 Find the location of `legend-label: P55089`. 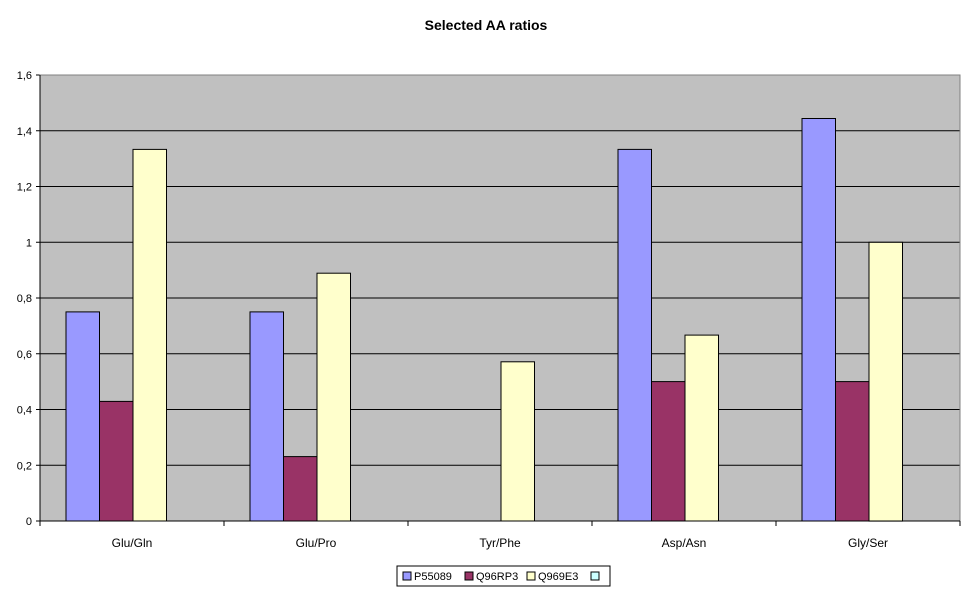

legend-label: P55089 is located at coordinates (433, 577).